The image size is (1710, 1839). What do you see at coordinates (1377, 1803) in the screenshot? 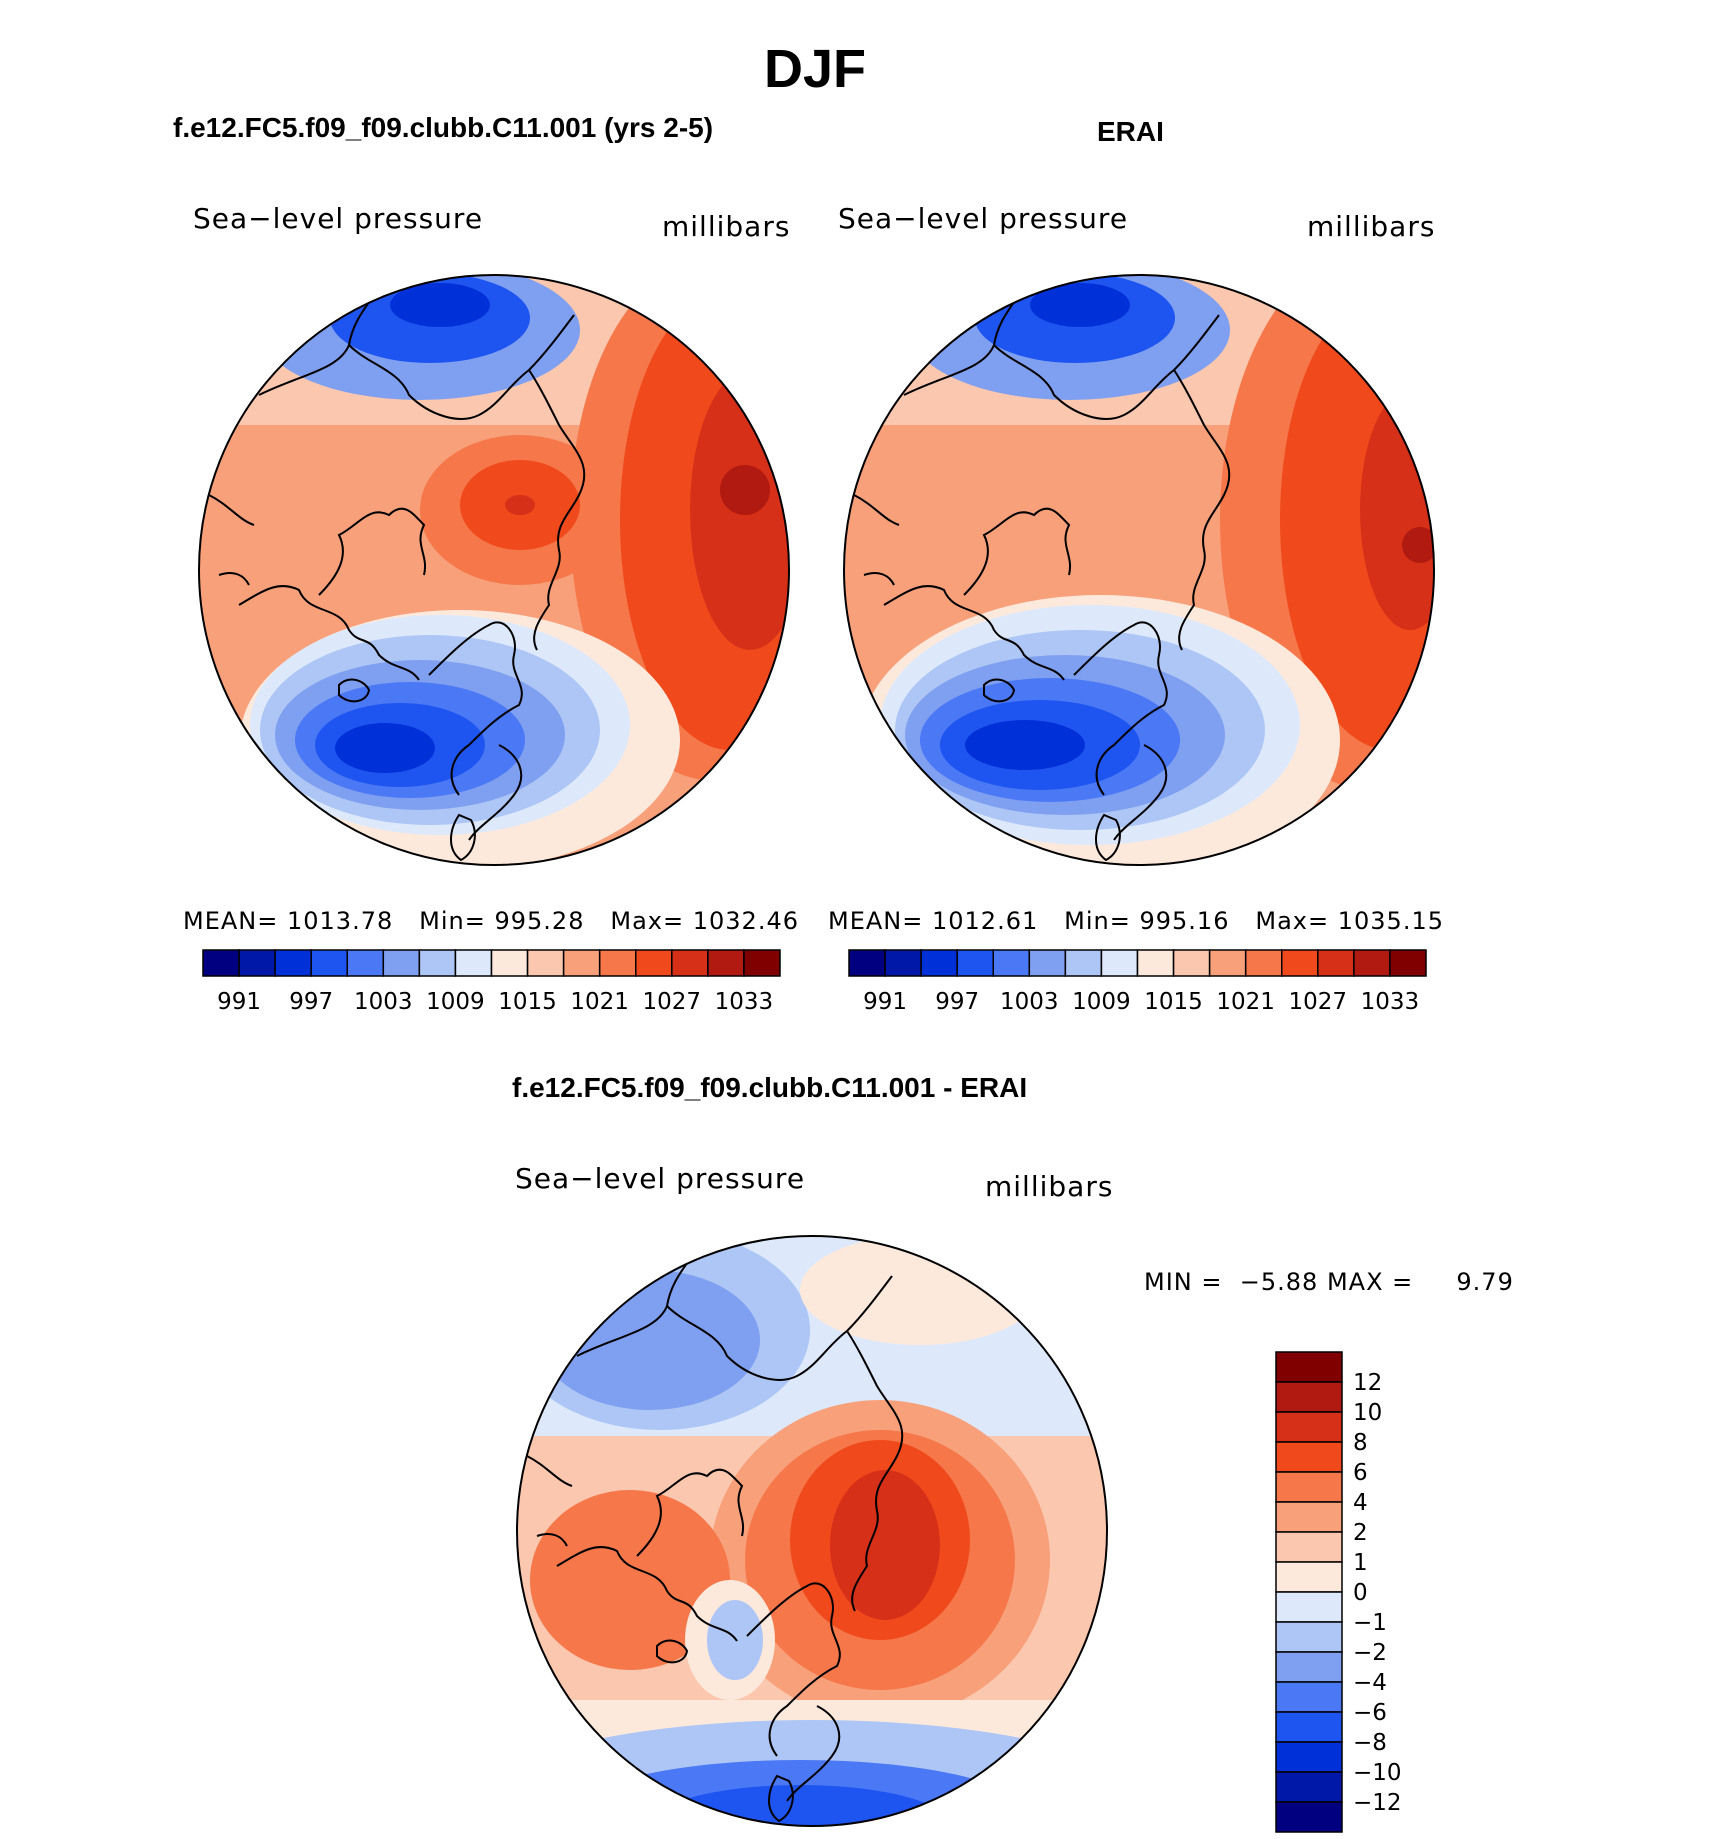
I see `colorbar-difference-tick-label: −12` at bounding box center [1377, 1803].